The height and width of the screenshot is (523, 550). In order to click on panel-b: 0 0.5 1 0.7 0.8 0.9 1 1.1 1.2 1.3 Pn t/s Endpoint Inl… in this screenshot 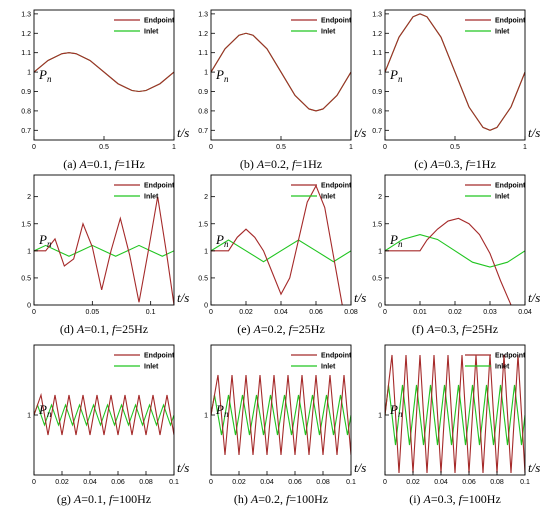, I will do `click(282, 90)`.